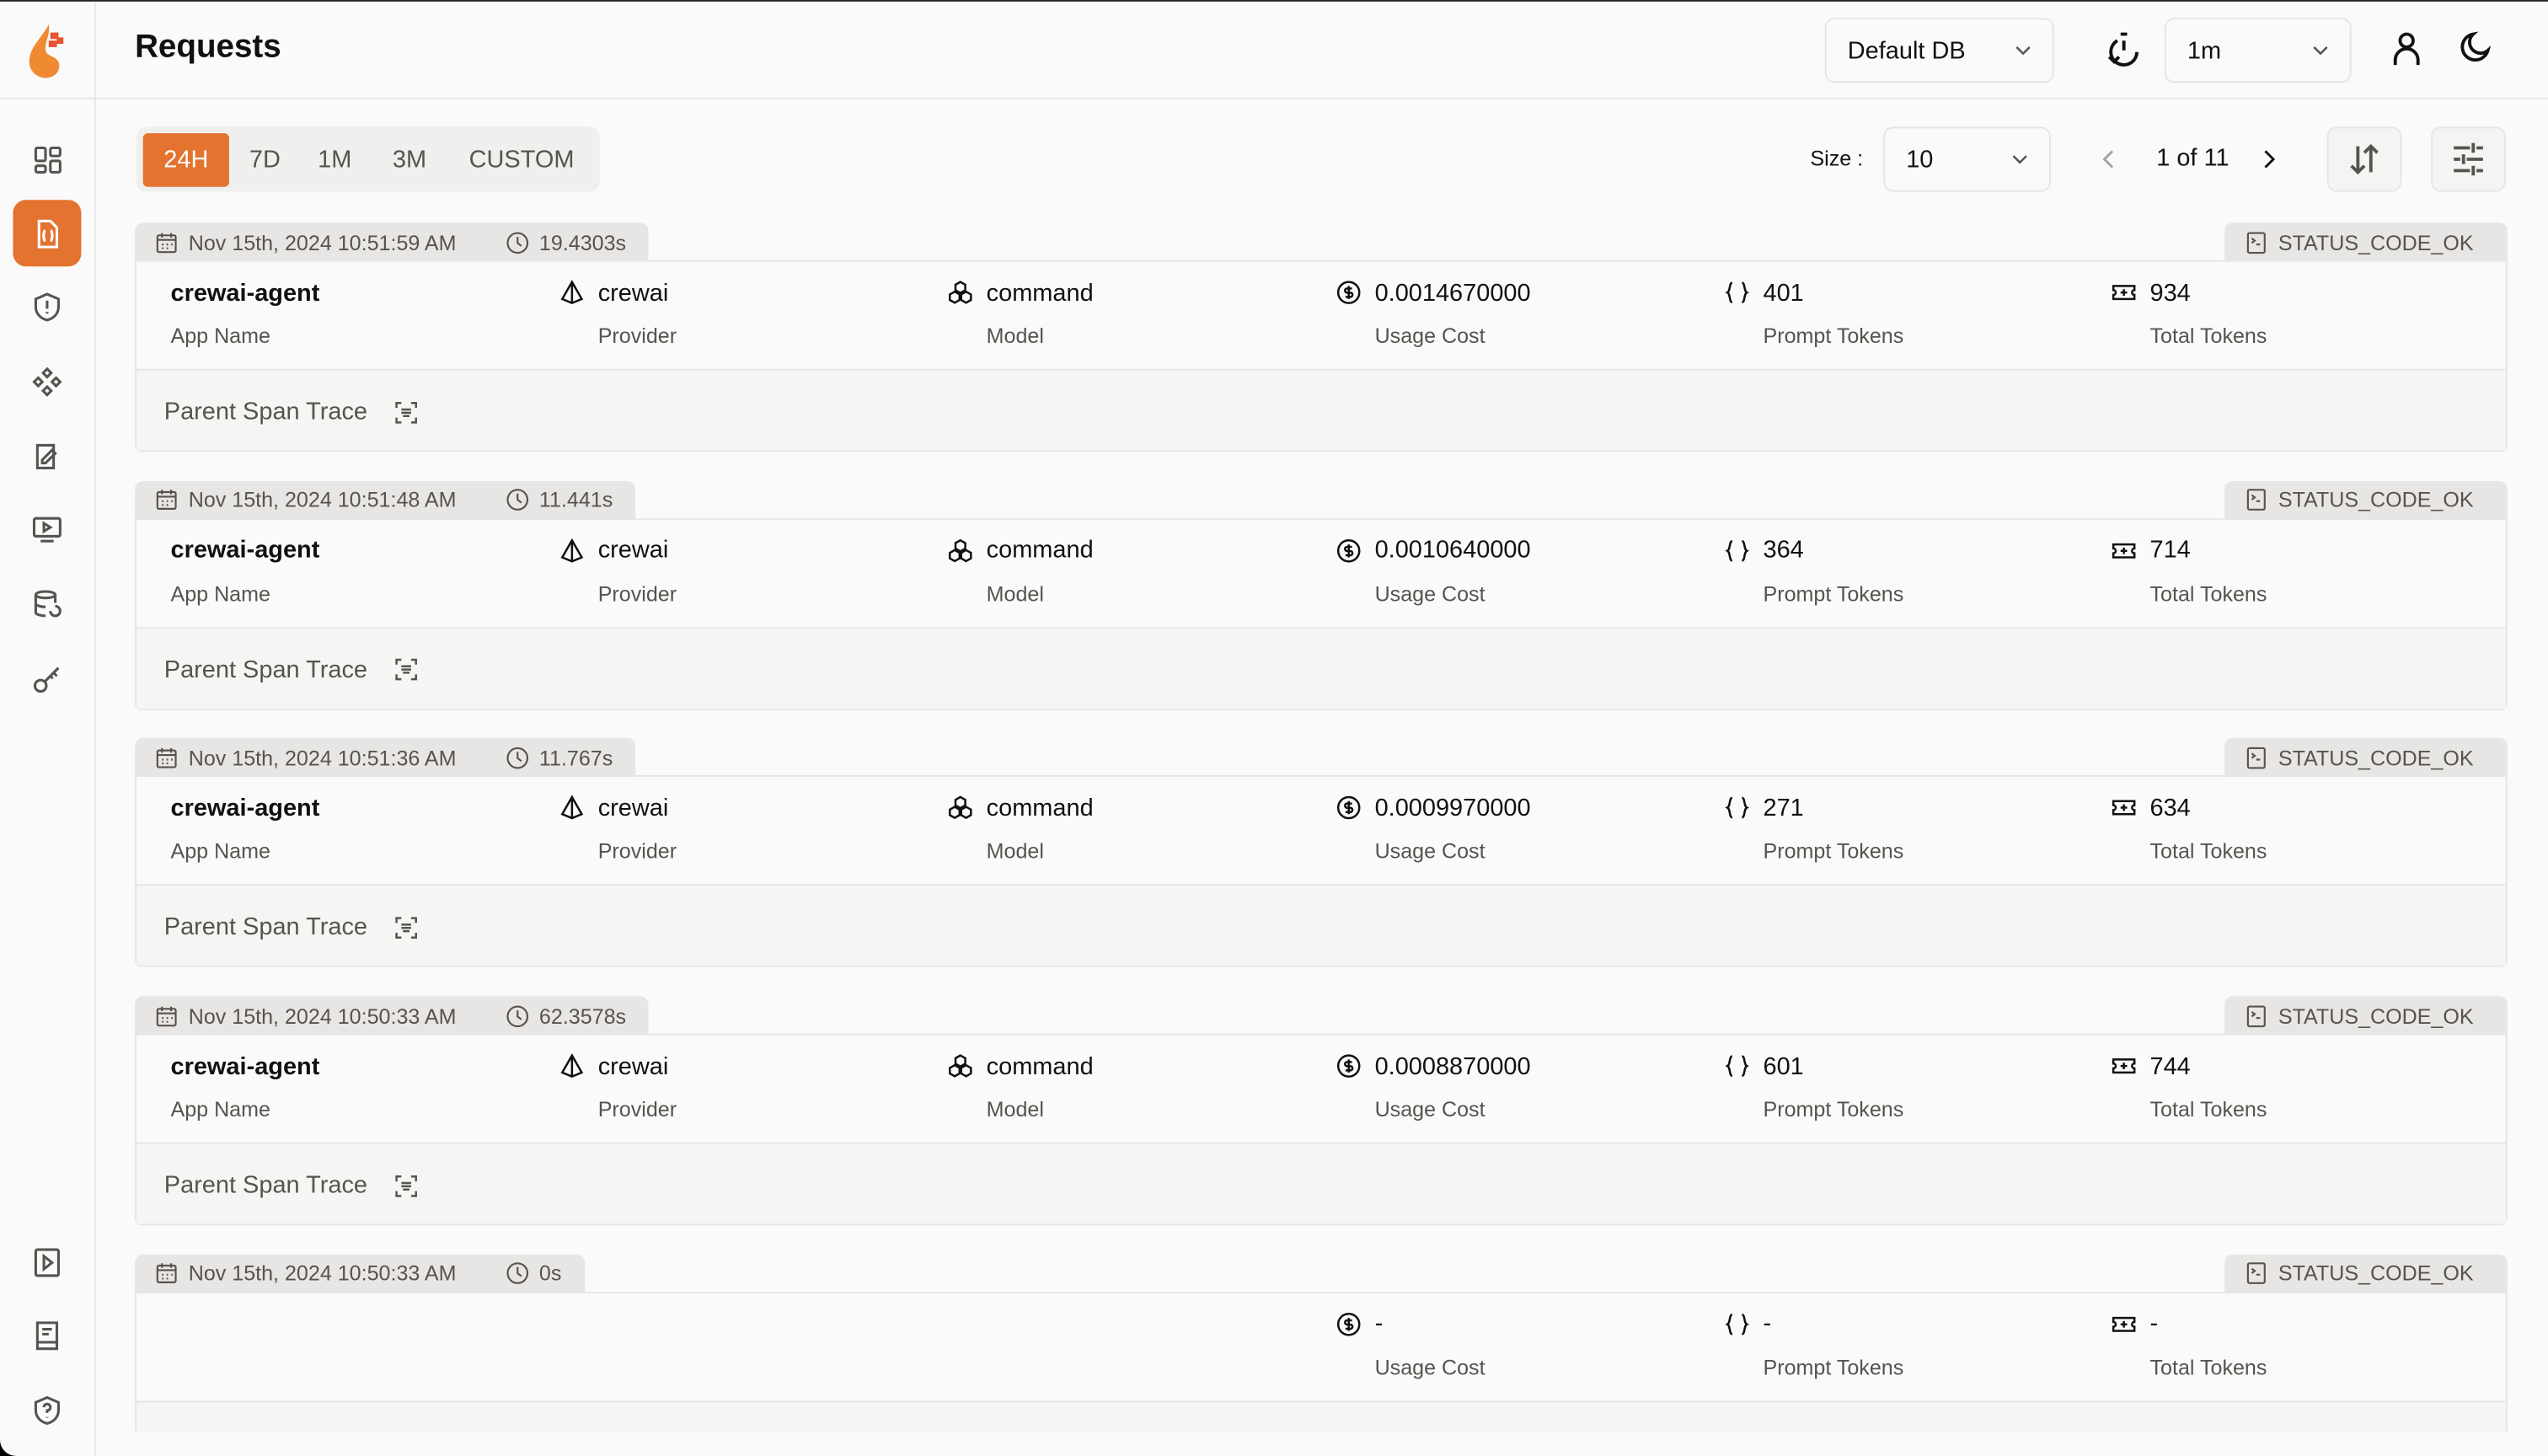 Image resolution: width=2548 pixels, height=1456 pixels. I want to click on sidebar-item-database, so click(47, 603).